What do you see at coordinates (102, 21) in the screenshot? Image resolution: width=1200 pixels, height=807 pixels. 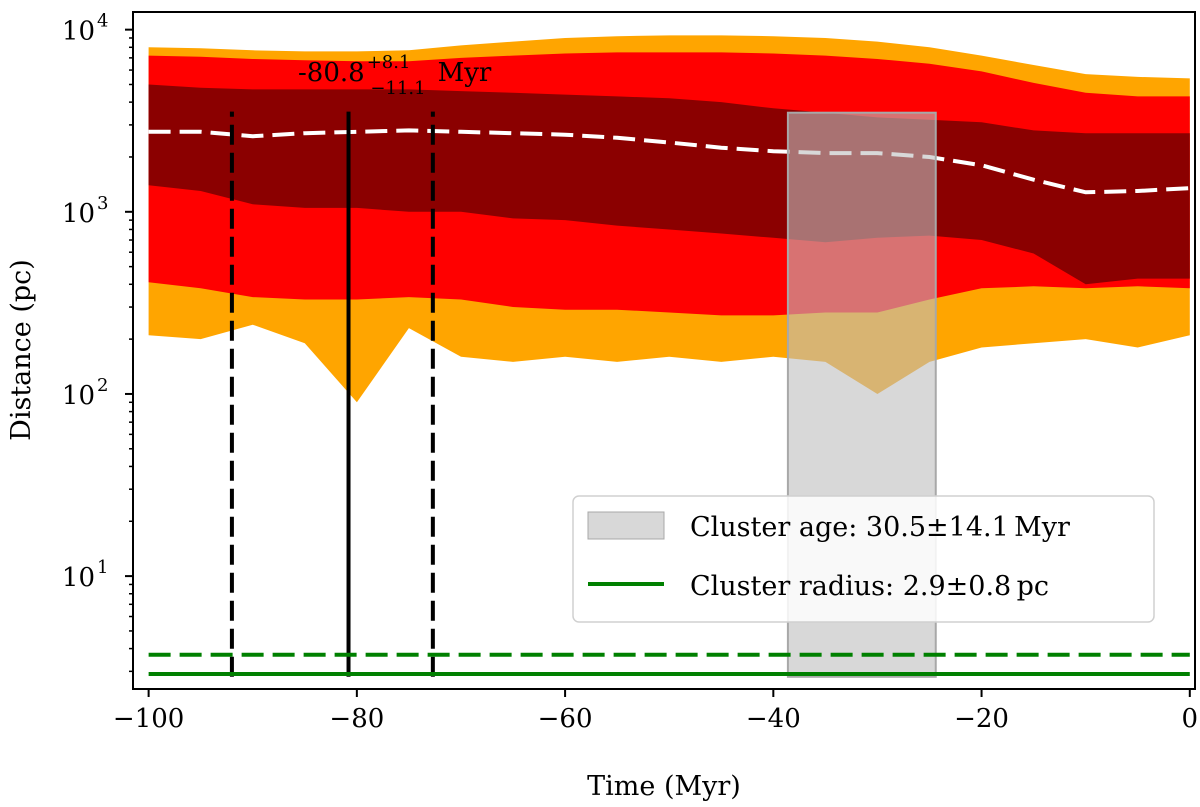 I see `y-tick-exponent: 4` at bounding box center [102, 21].